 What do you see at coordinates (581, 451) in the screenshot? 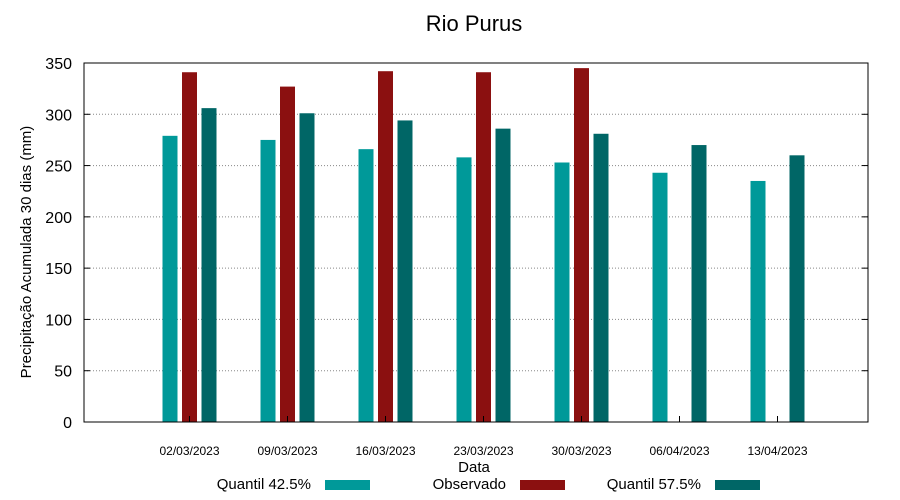
I see `x-tick-label: 30/03/2023` at bounding box center [581, 451].